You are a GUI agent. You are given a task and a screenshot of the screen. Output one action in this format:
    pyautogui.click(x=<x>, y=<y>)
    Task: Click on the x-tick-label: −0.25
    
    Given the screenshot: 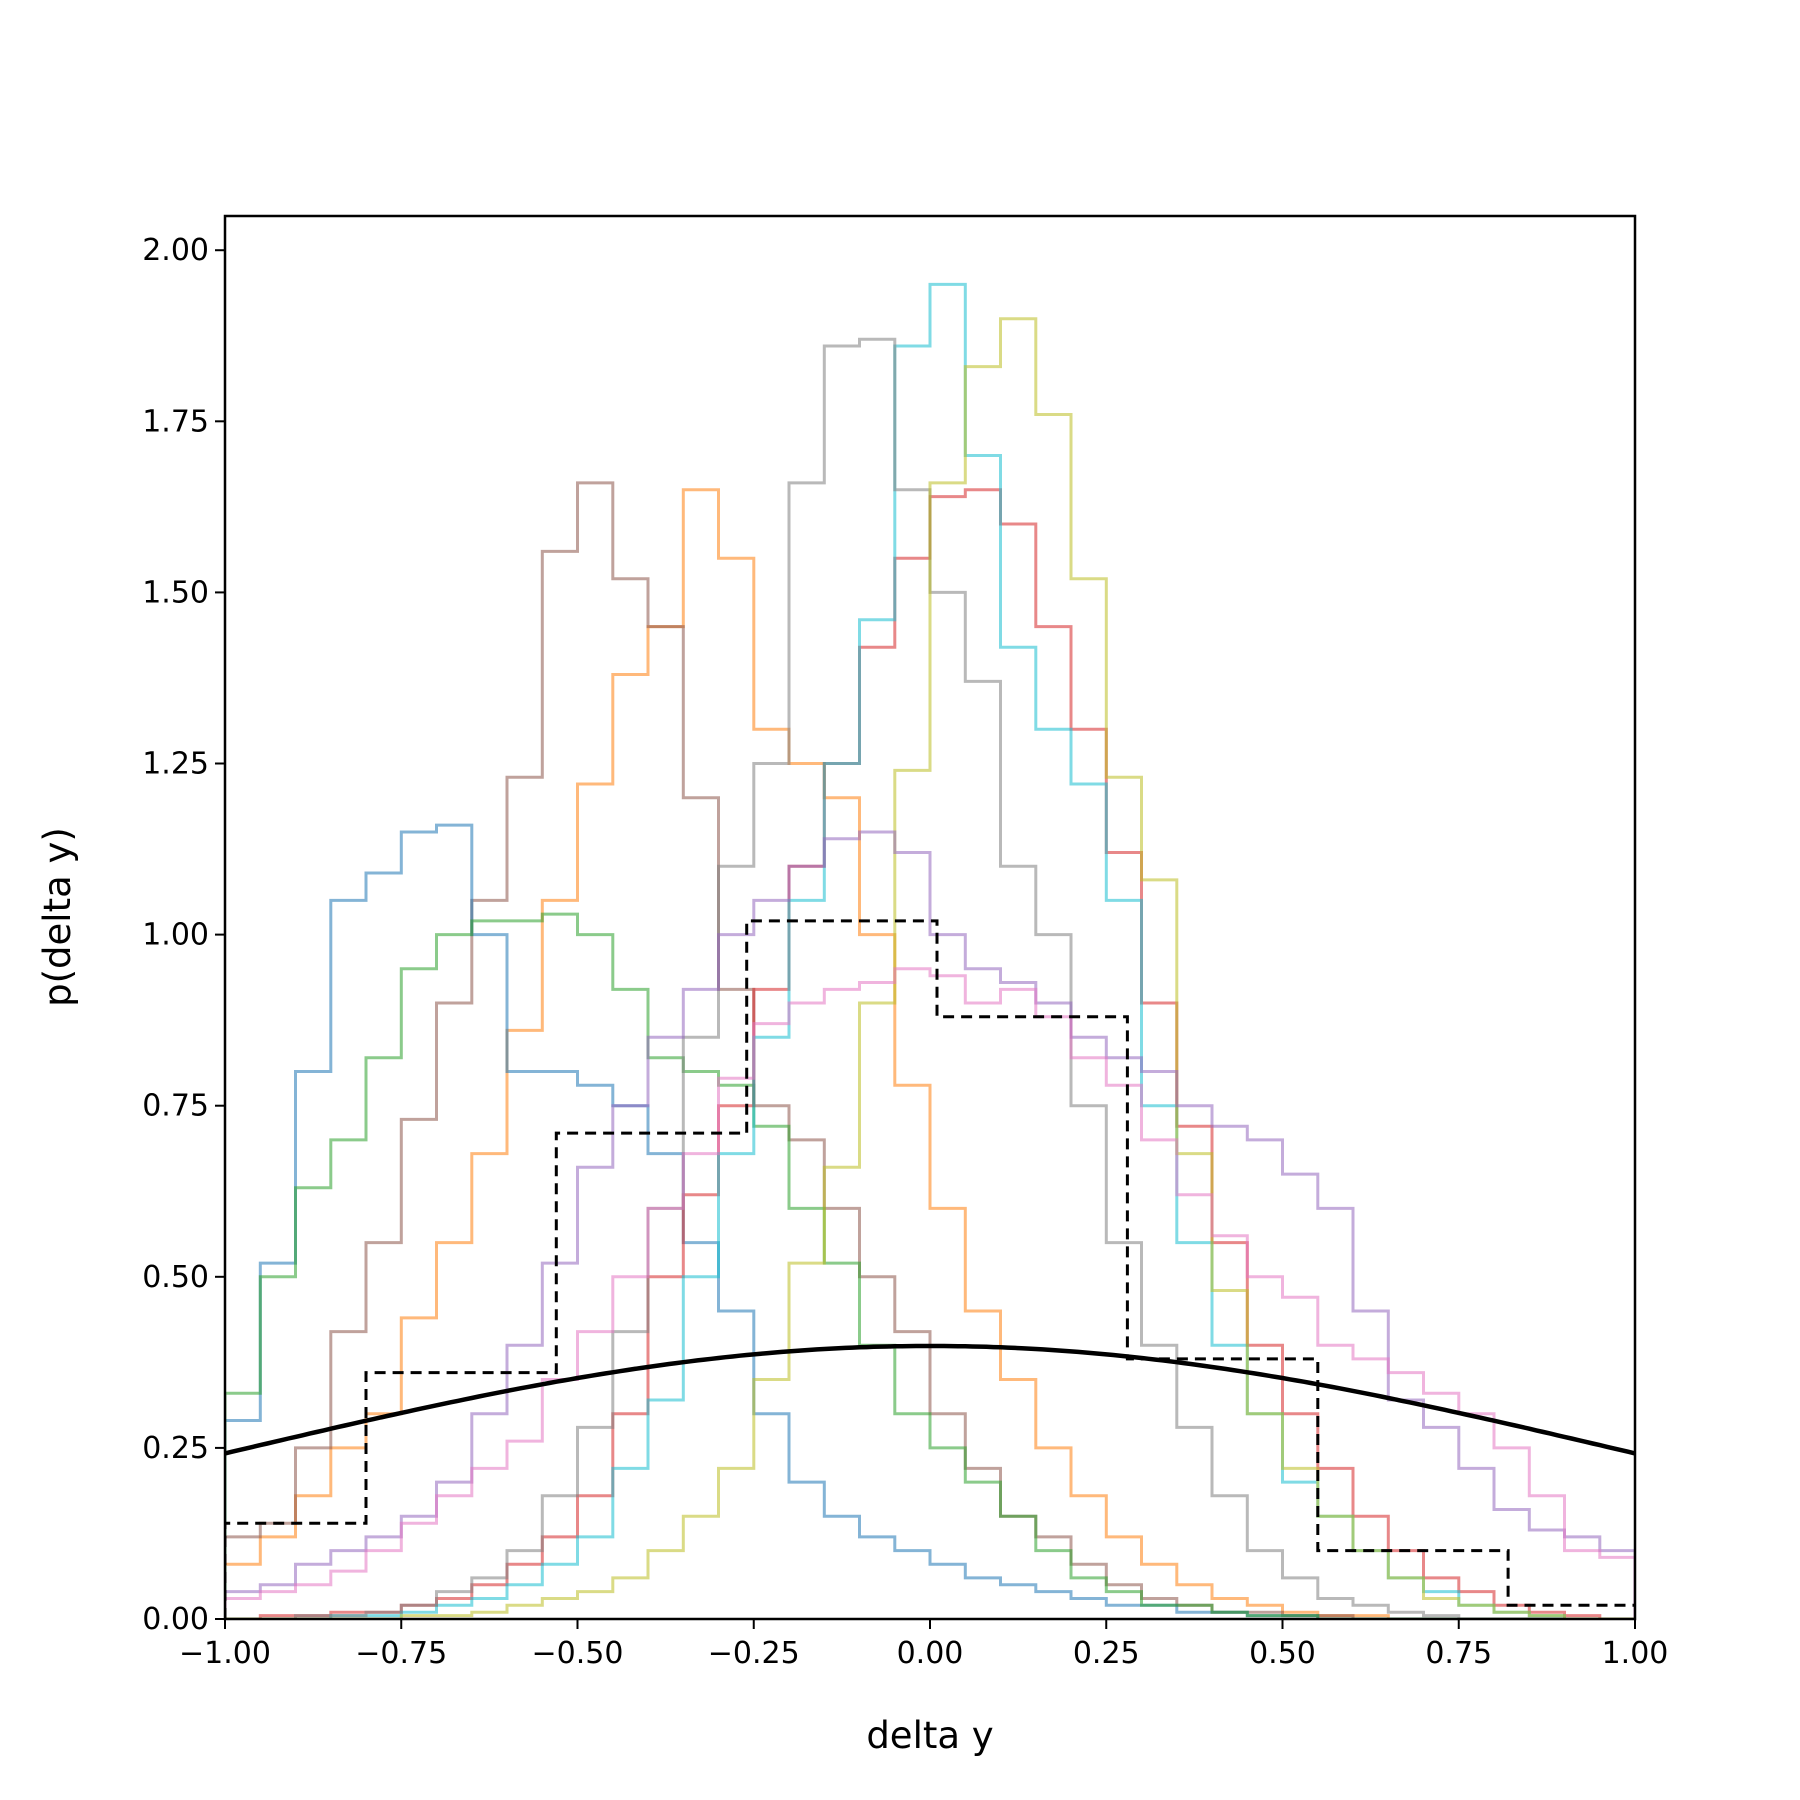 What is the action you would take?
    pyautogui.click(x=754, y=1653)
    